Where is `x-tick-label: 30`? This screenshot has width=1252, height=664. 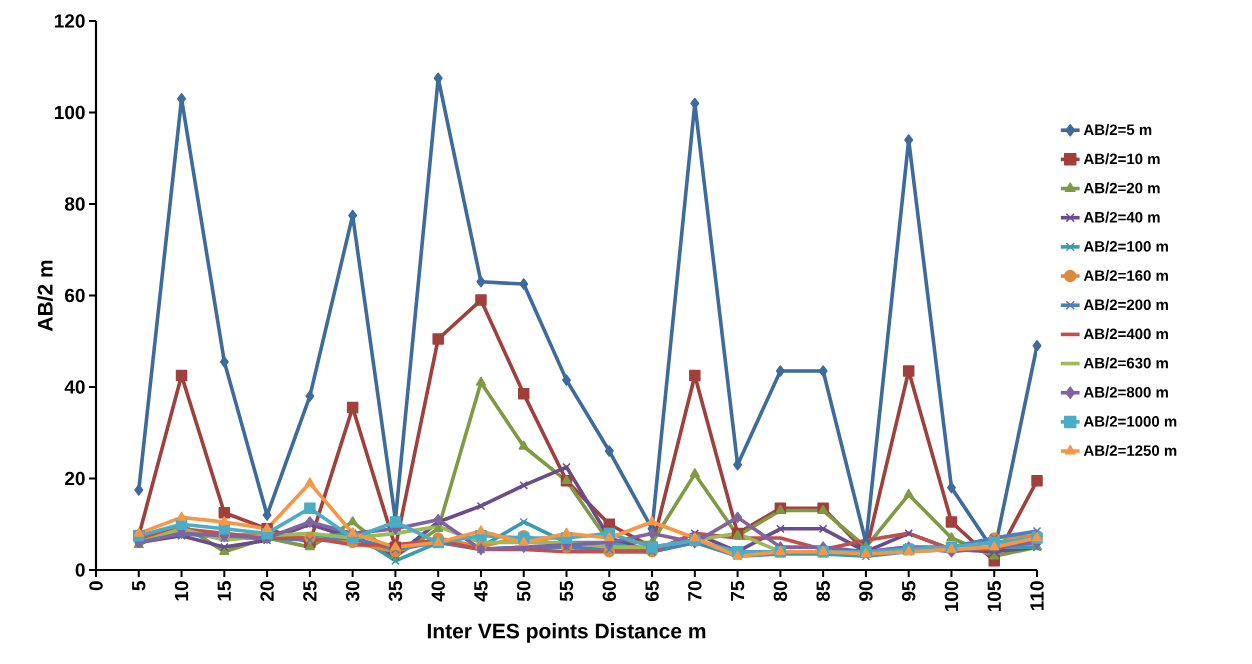 x-tick-label: 30 is located at coordinates (352, 591).